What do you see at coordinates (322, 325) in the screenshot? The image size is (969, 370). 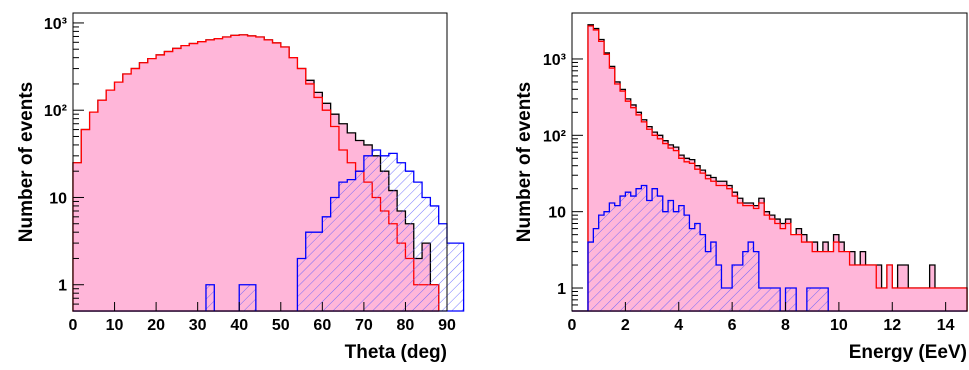 I see `left-x-tick-label: 60` at bounding box center [322, 325].